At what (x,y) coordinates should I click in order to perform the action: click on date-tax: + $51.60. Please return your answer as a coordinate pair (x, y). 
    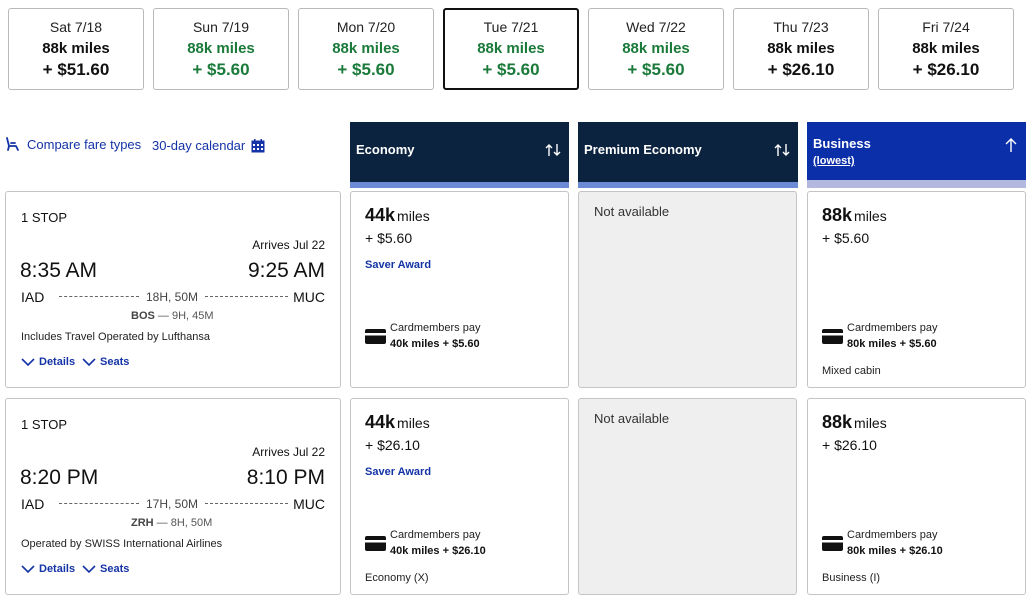
    Looking at the image, I should click on (76, 69).